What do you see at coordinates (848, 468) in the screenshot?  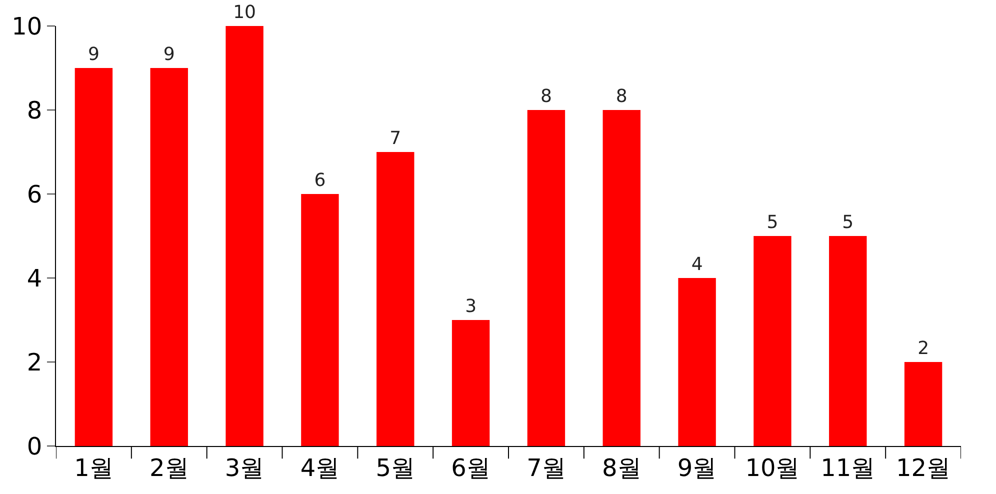 I see `x-tick-label: 11월` at bounding box center [848, 468].